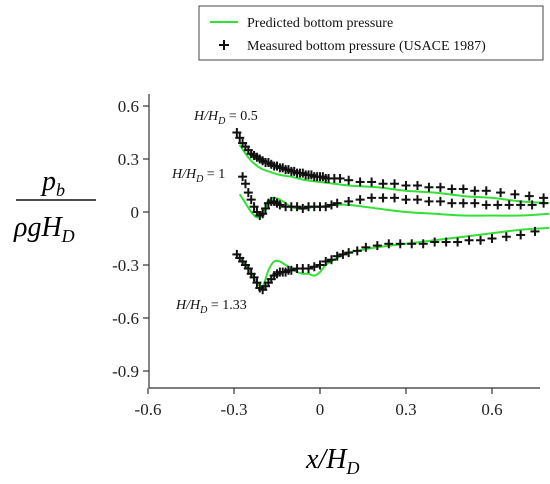  I want to click on annotation-h-0-5: H/HD = 0.5, so click(225, 118).